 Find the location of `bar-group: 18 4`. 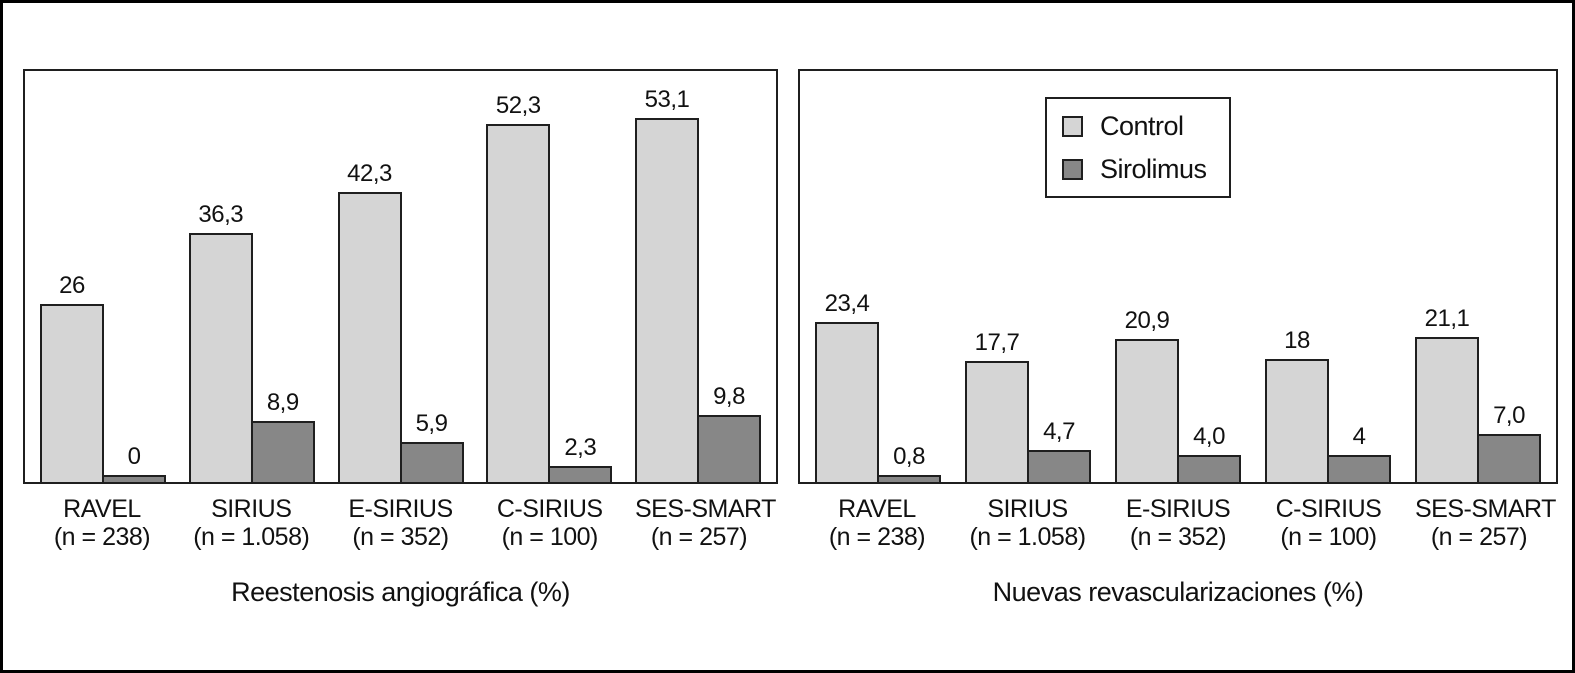

bar-group: 18 4 is located at coordinates (1328, 405).